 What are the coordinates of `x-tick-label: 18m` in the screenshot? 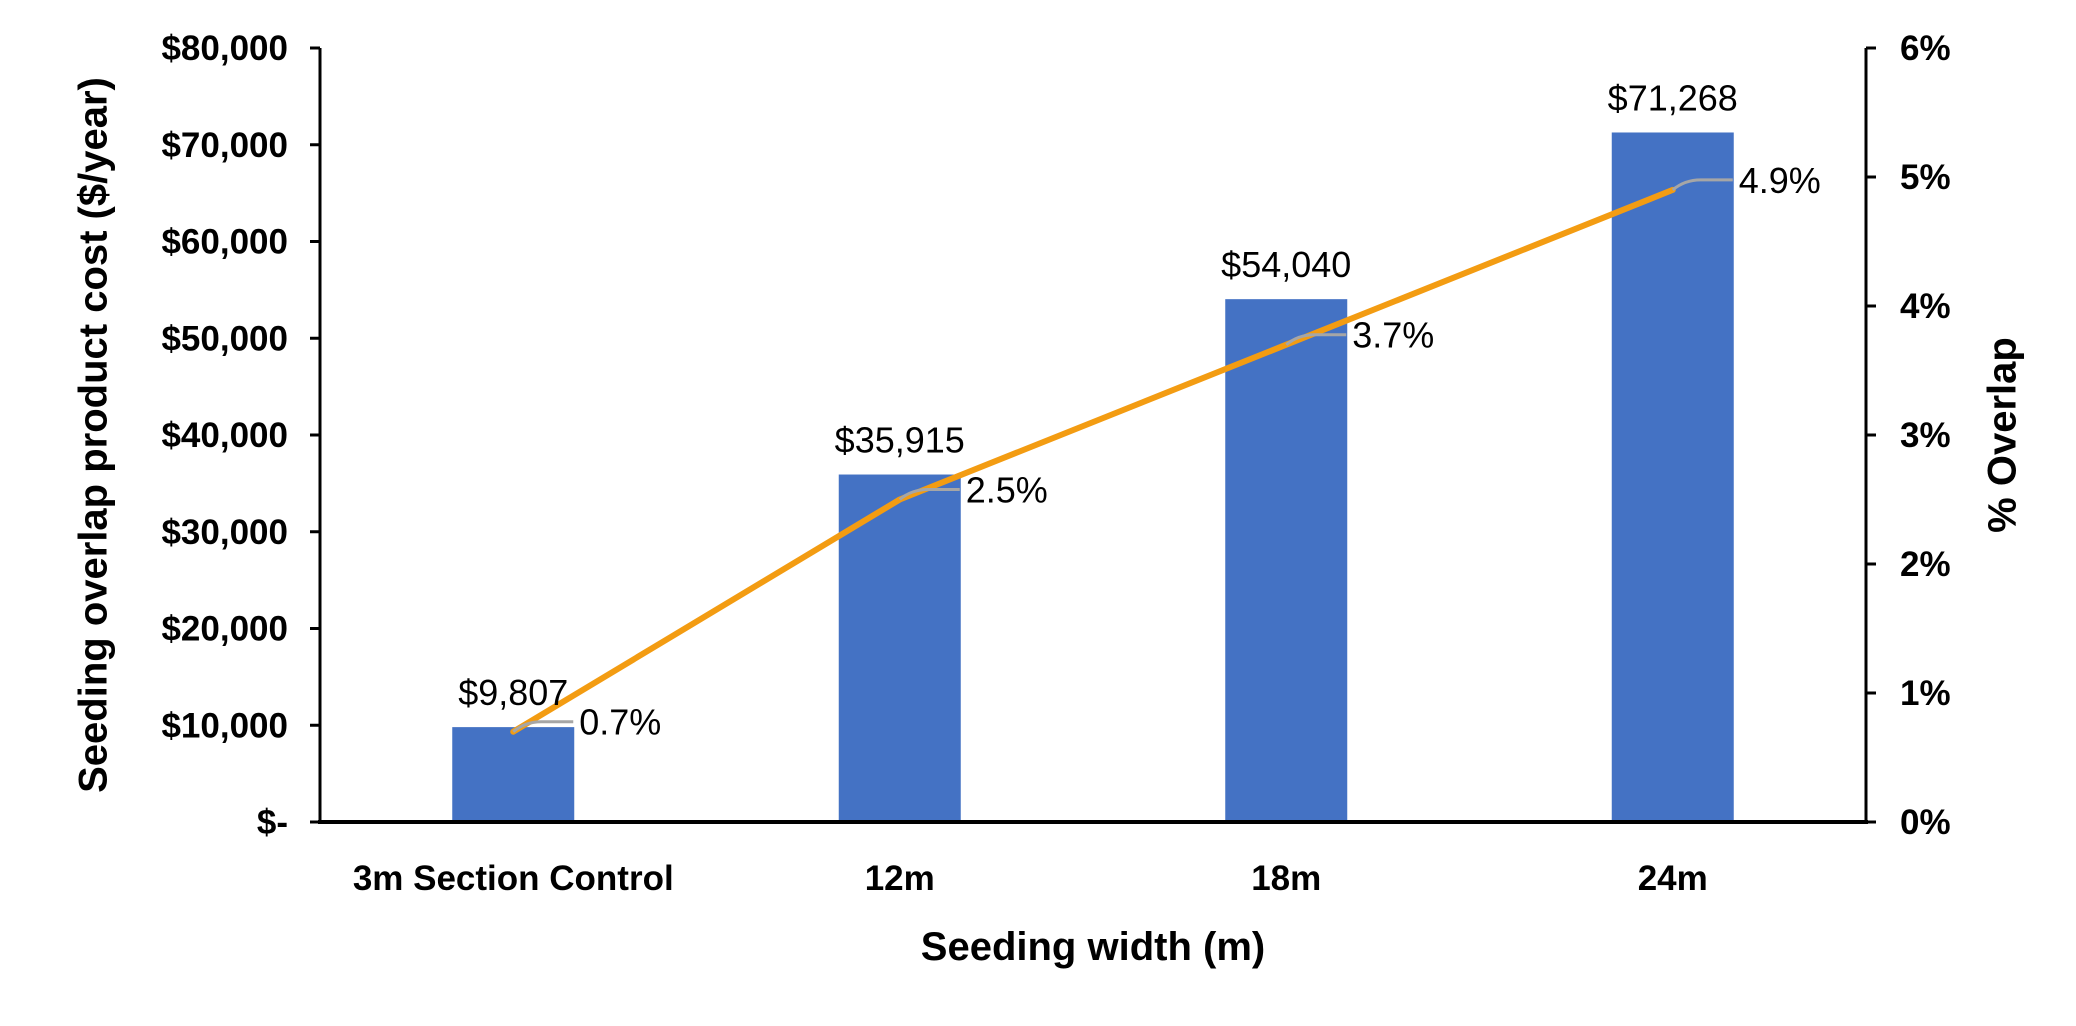 It's located at (1286, 878).